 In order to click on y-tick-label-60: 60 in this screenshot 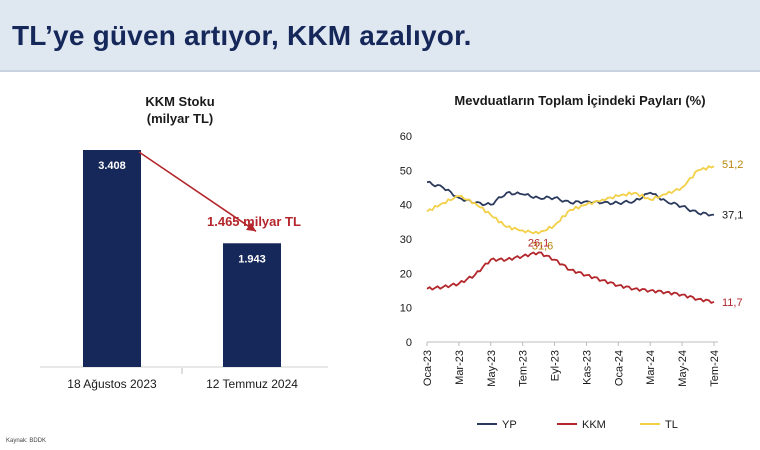, I will do `click(406, 137)`.